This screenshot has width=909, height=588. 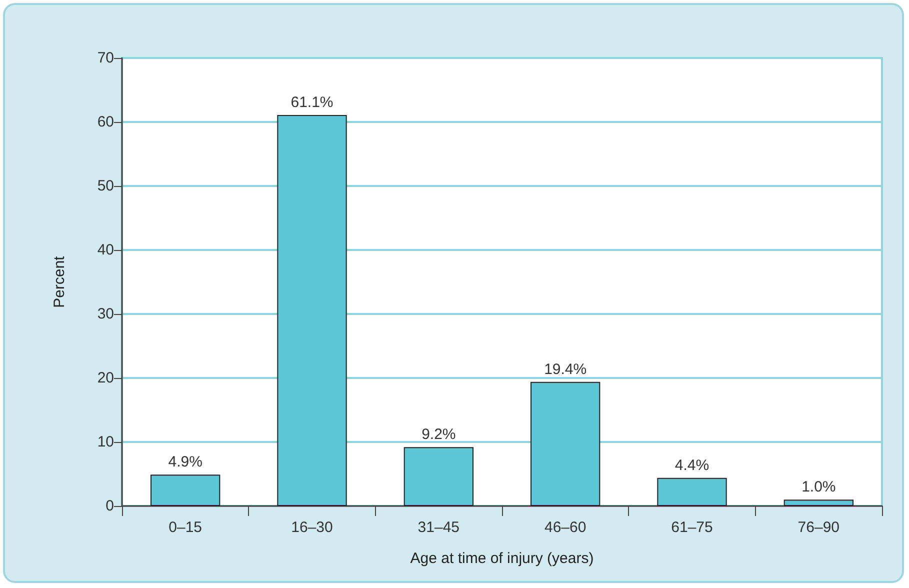 What do you see at coordinates (105, 58) in the screenshot?
I see `y-tick-label: 70` at bounding box center [105, 58].